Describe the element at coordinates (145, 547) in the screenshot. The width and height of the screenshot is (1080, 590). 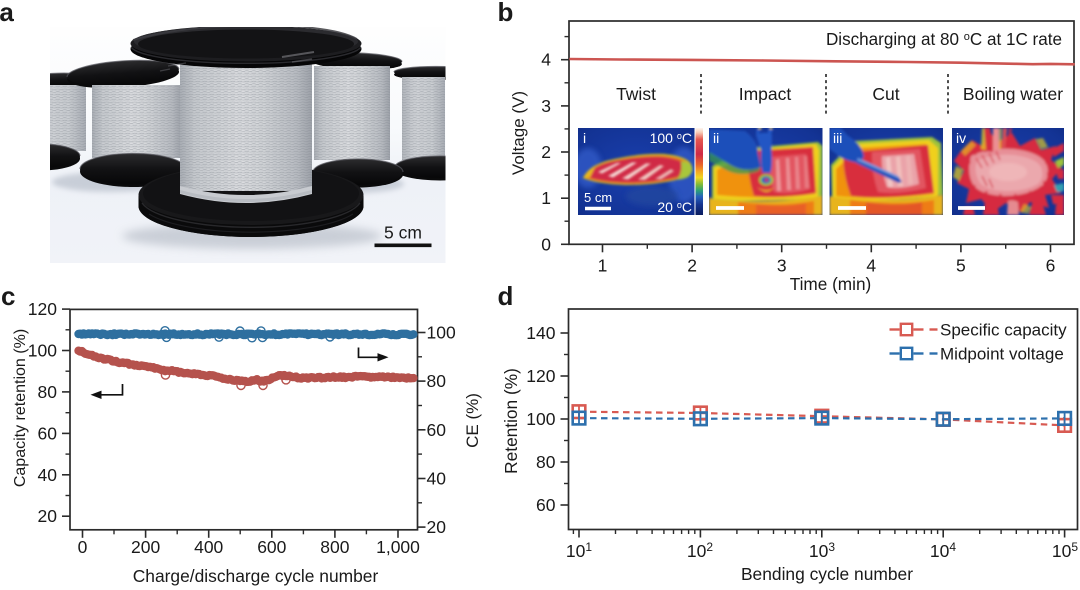
I see `svg-text: 200` at that location.